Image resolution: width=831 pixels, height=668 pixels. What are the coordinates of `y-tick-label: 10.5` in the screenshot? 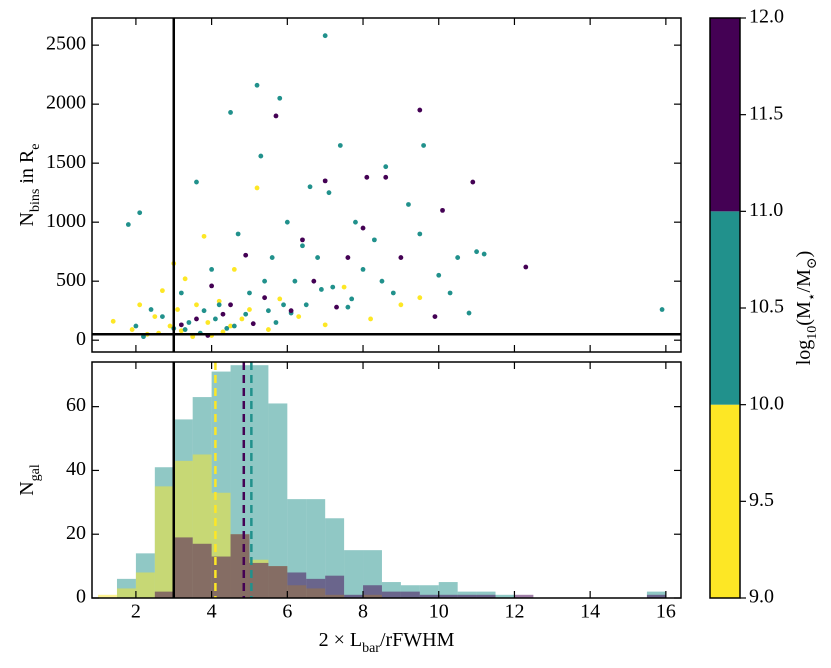 It's located at (766, 307).